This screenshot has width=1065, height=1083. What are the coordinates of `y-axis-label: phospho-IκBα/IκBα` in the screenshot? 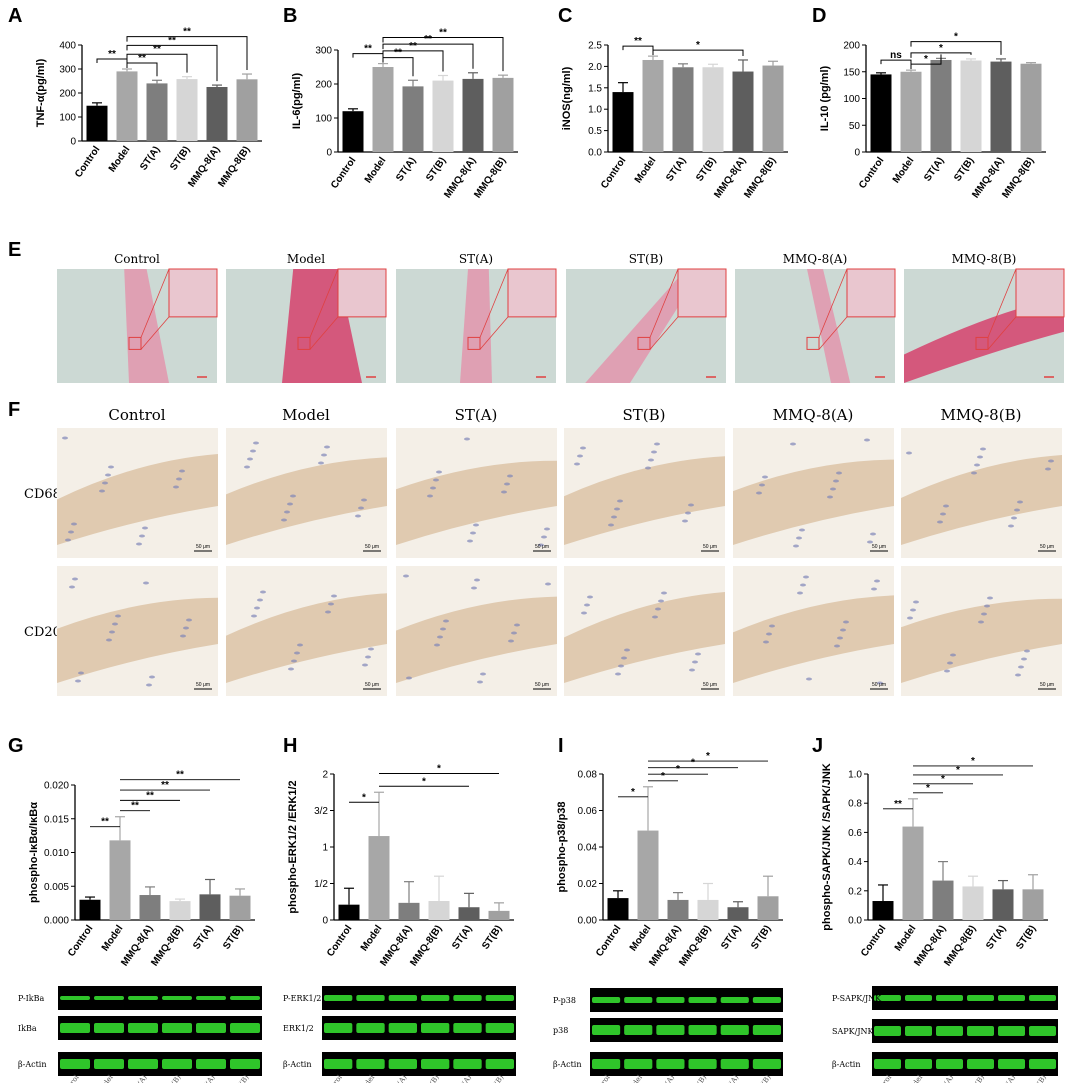 It's located at (34, 852).